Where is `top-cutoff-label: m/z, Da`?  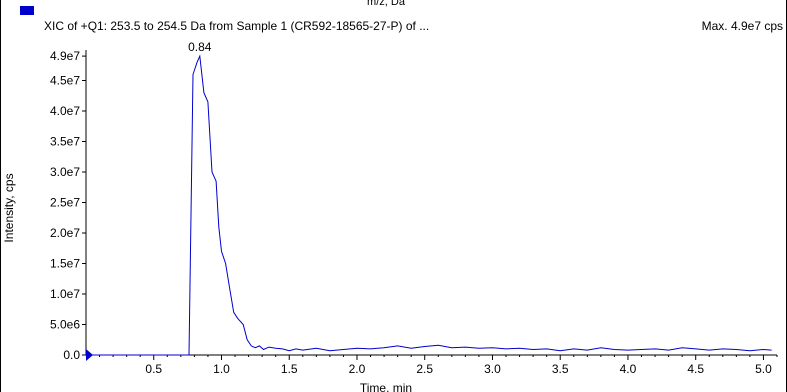 top-cutoff-label: m/z, Da is located at coordinates (386, 4).